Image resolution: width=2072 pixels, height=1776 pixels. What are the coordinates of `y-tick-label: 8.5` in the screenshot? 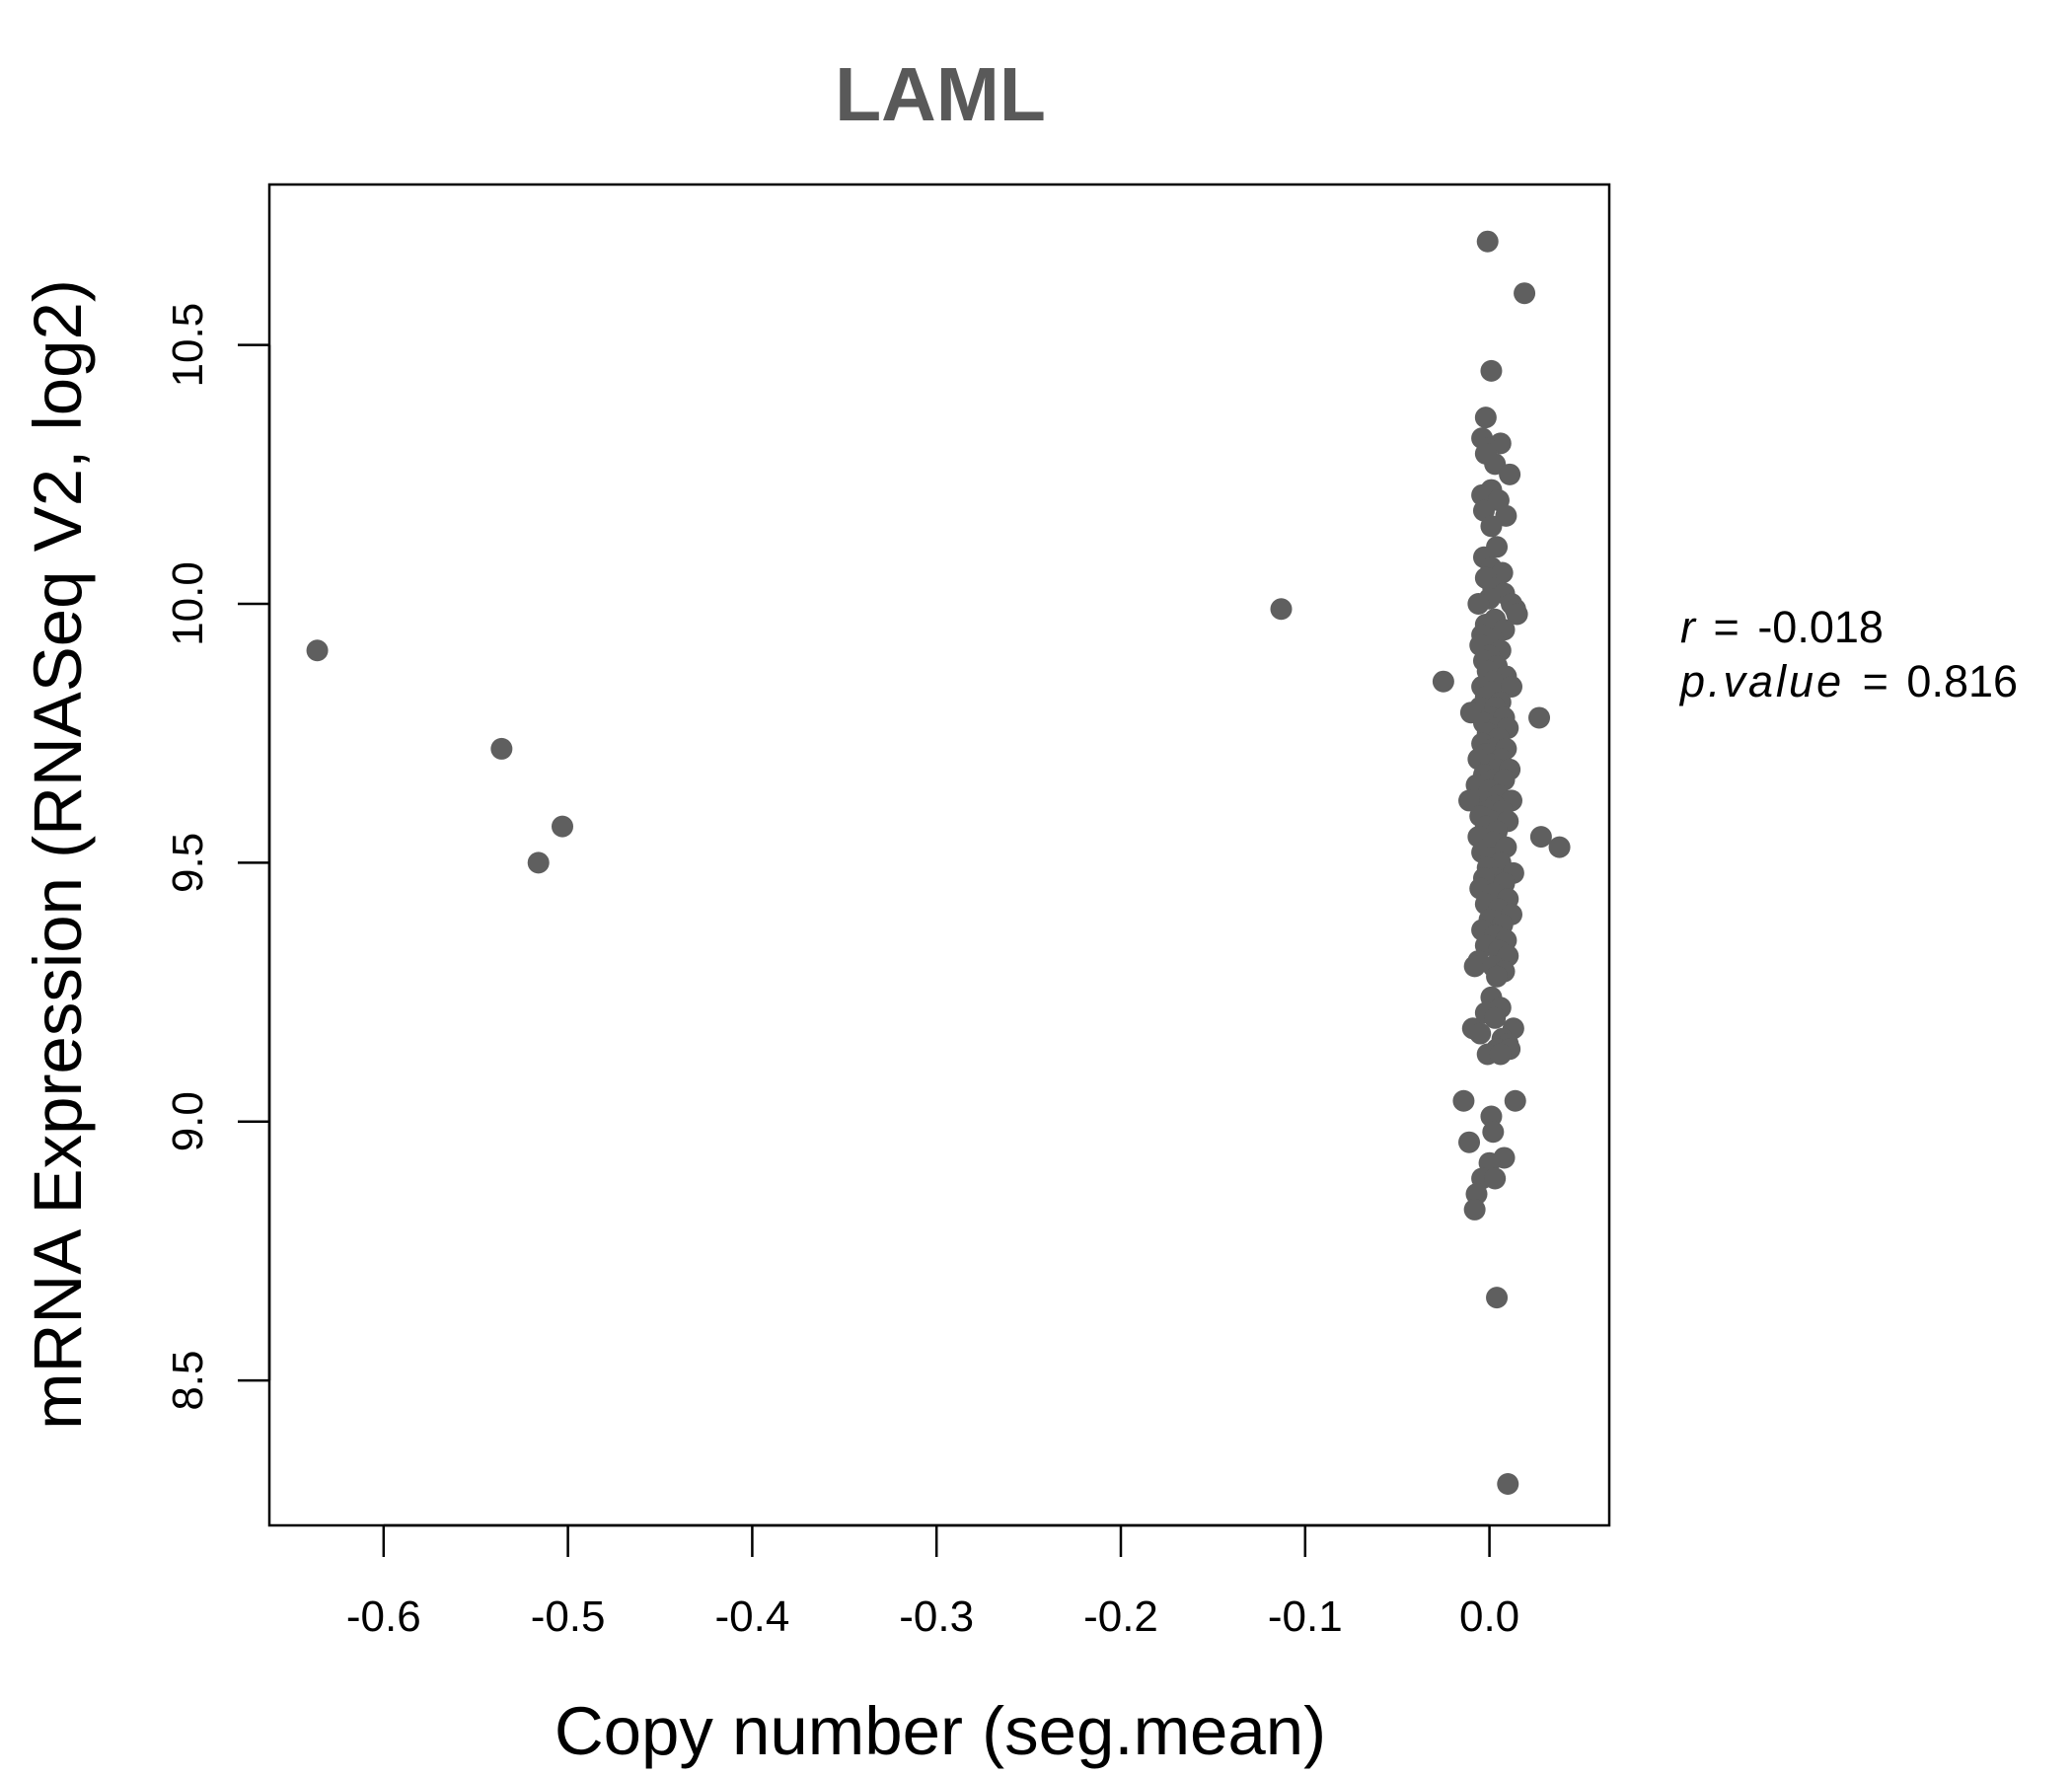 It's located at (188, 1380).